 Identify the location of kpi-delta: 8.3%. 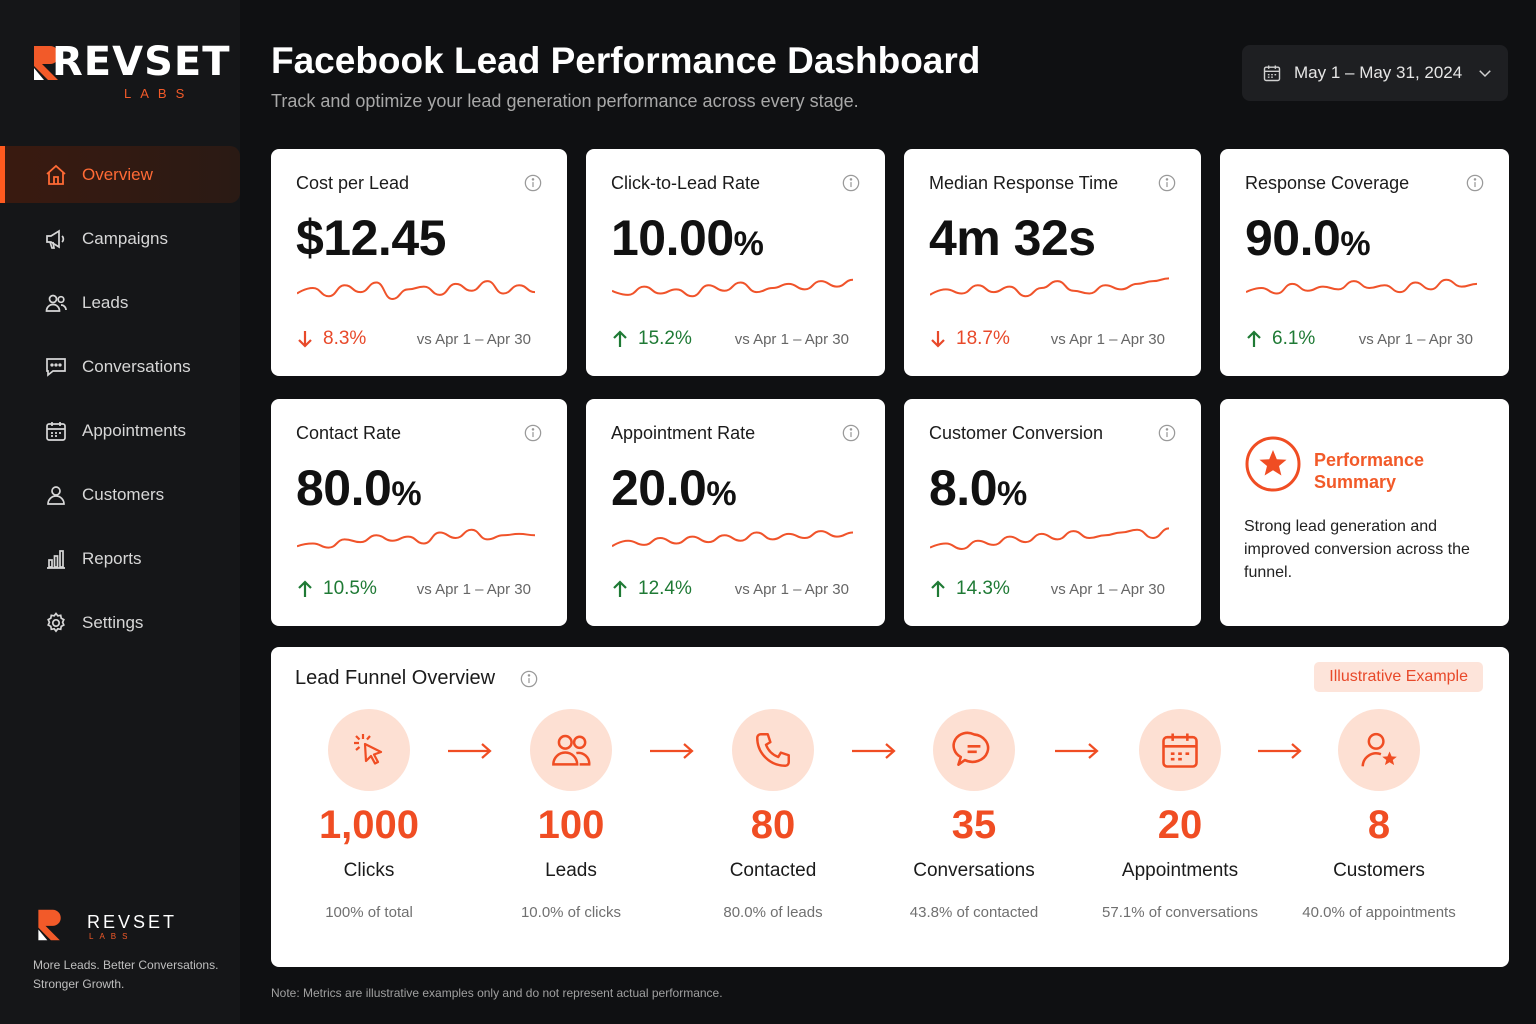
(331, 339).